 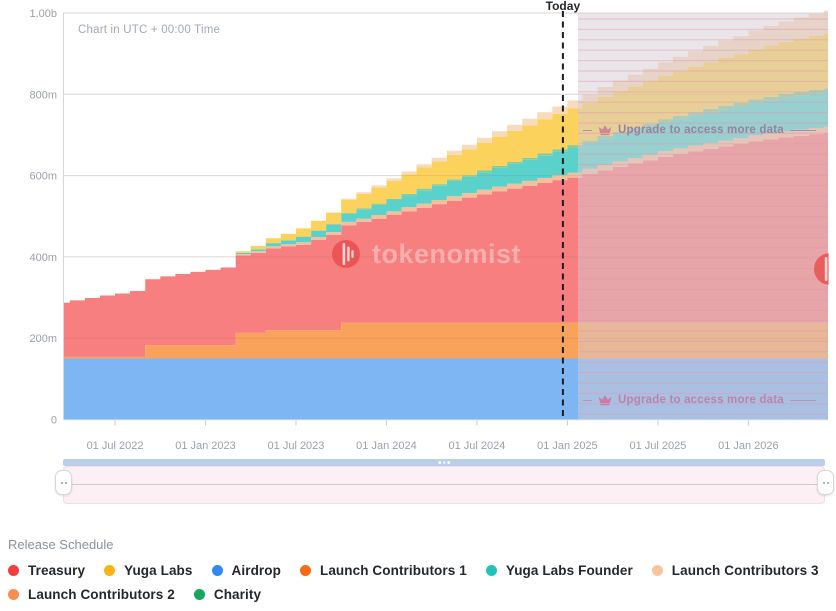 What do you see at coordinates (43, 258) in the screenshot?
I see `svg-text: 400m` at bounding box center [43, 258].